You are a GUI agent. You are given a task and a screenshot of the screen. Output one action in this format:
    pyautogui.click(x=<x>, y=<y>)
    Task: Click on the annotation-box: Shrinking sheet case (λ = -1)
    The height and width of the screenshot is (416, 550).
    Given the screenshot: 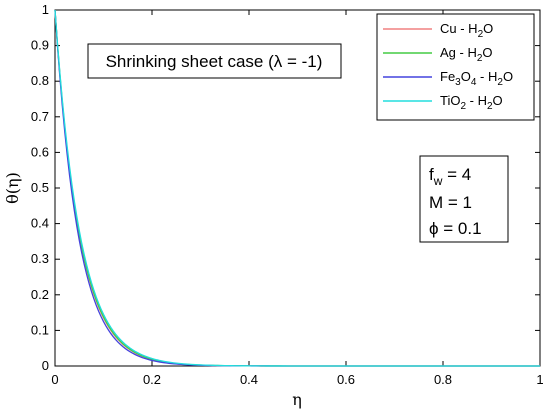 What is the action you would take?
    pyautogui.click(x=214, y=61)
    